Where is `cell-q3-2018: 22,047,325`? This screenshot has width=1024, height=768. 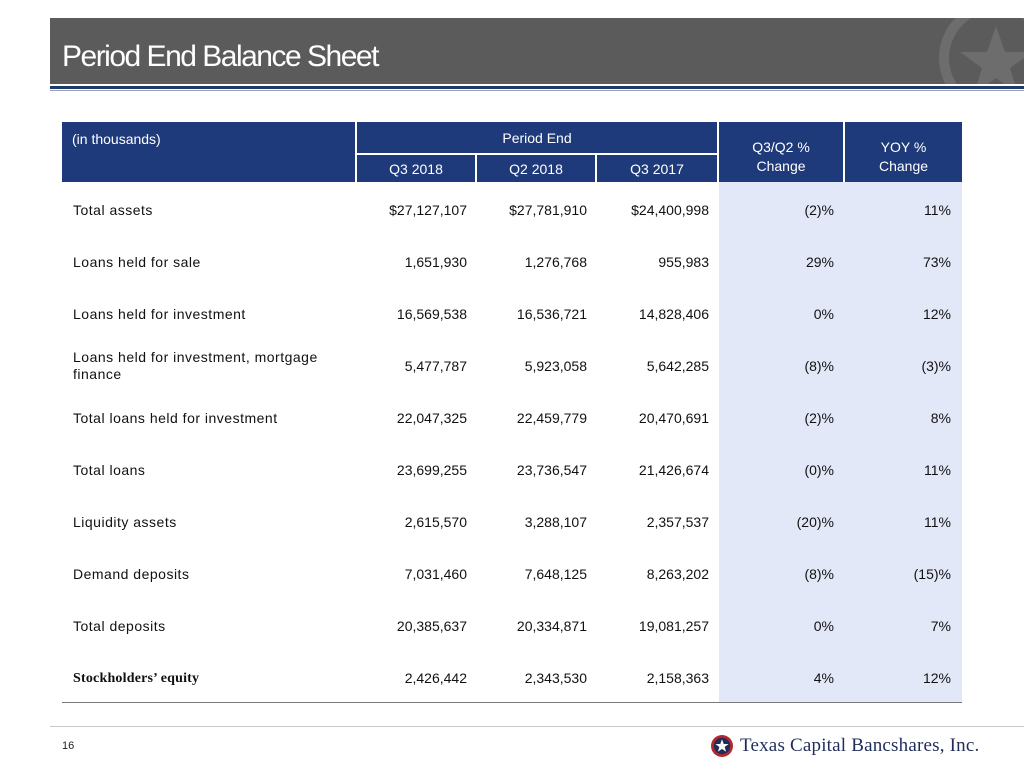
cell-q3-2018: 22,047,325 is located at coordinates (431, 418).